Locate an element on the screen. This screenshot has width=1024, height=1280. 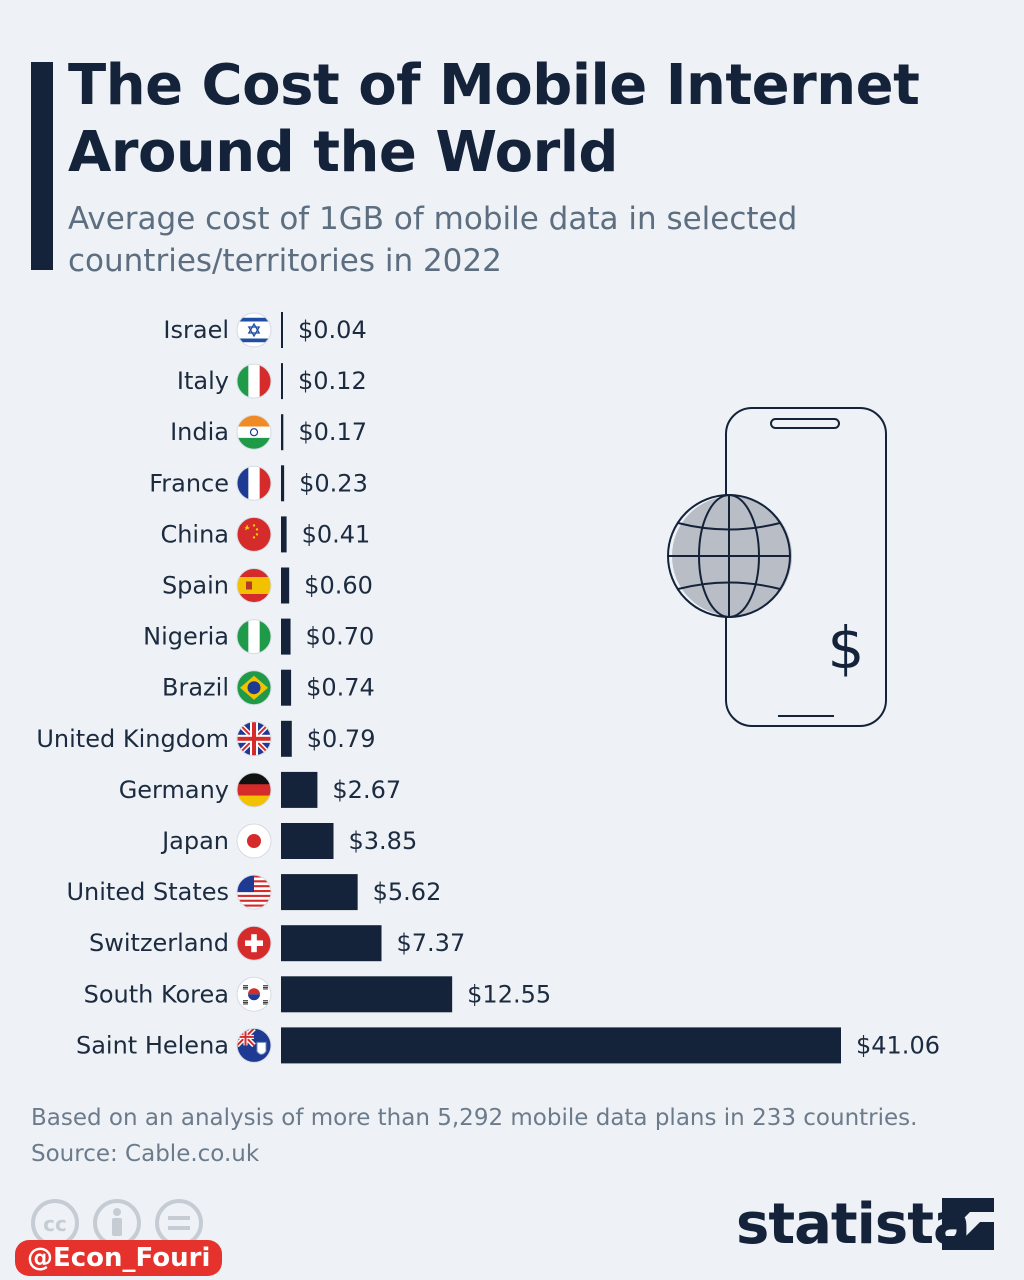
value-label: $41.06 is located at coordinates (898, 1045).